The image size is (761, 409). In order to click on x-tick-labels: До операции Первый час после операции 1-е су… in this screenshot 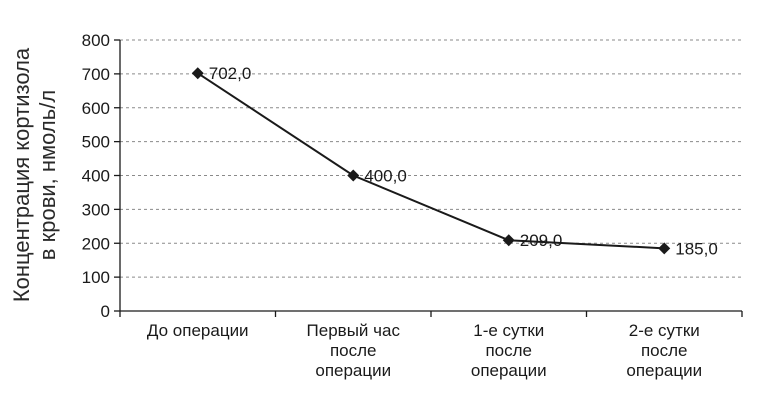, I will do `click(431, 345)`.